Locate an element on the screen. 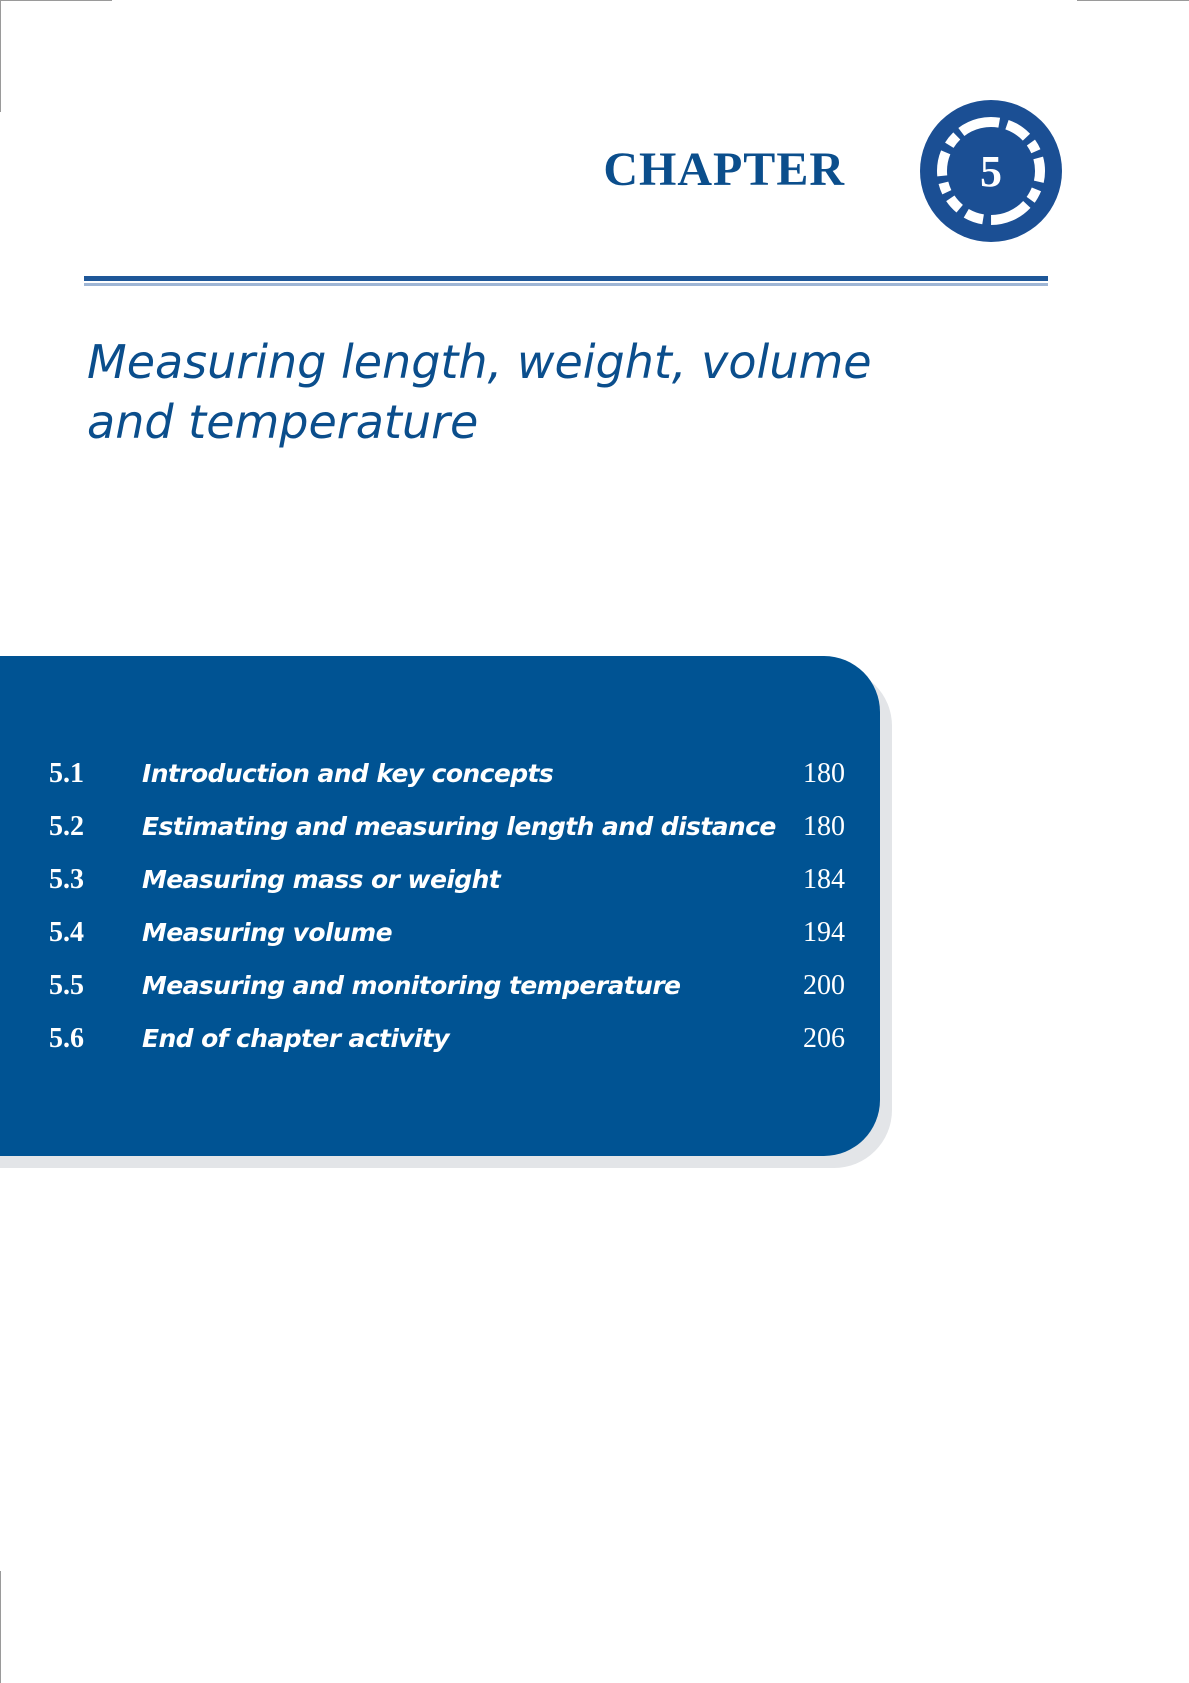 This screenshot has height=1683, width=1189. dashed-ring-icon is located at coordinates (991, 171).